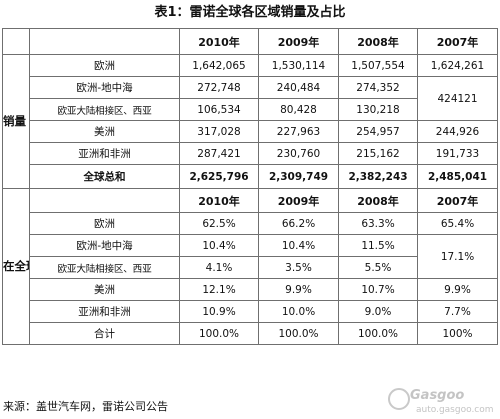 Image resolution: width=500 pixels, height=419 pixels. What do you see at coordinates (378, 245) in the screenshot?
I see `value-cell: 11.5%` at bounding box center [378, 245].